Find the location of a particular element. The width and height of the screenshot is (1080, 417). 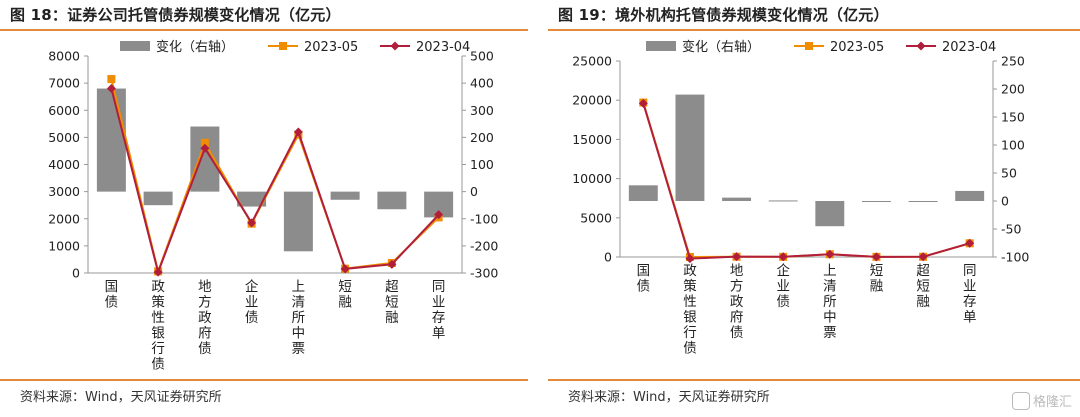

y-right-tick-label: 150 is located at coordinates (1013, 117).